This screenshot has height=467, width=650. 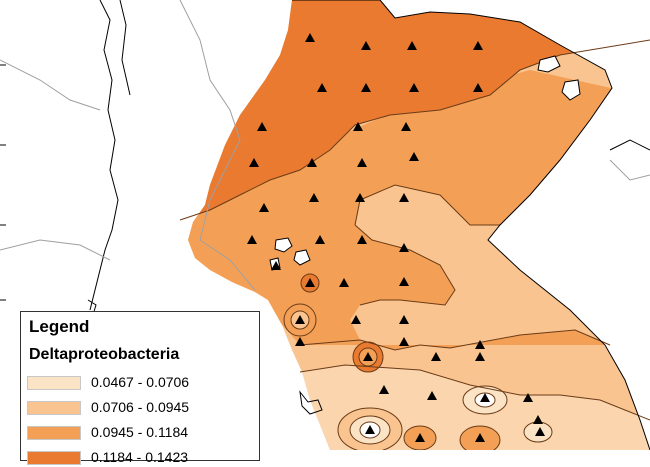 I want to click on legend-label: 0.0945 - 0.1184, so click(x=140, y=432).